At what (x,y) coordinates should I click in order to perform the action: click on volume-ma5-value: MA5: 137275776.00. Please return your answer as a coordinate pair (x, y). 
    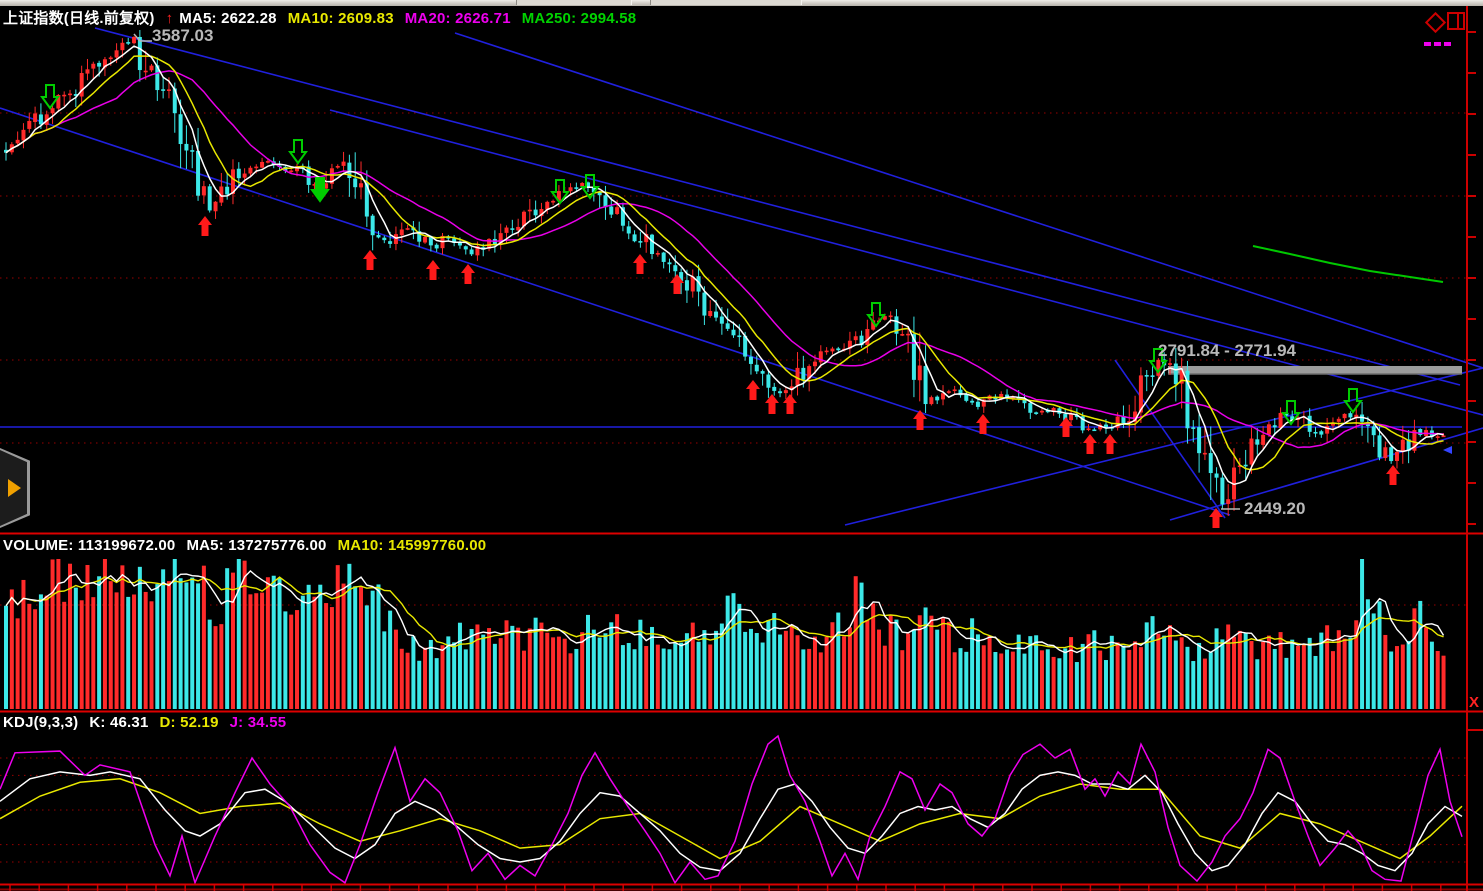
    Looking at the image, I should click on (256, 545).